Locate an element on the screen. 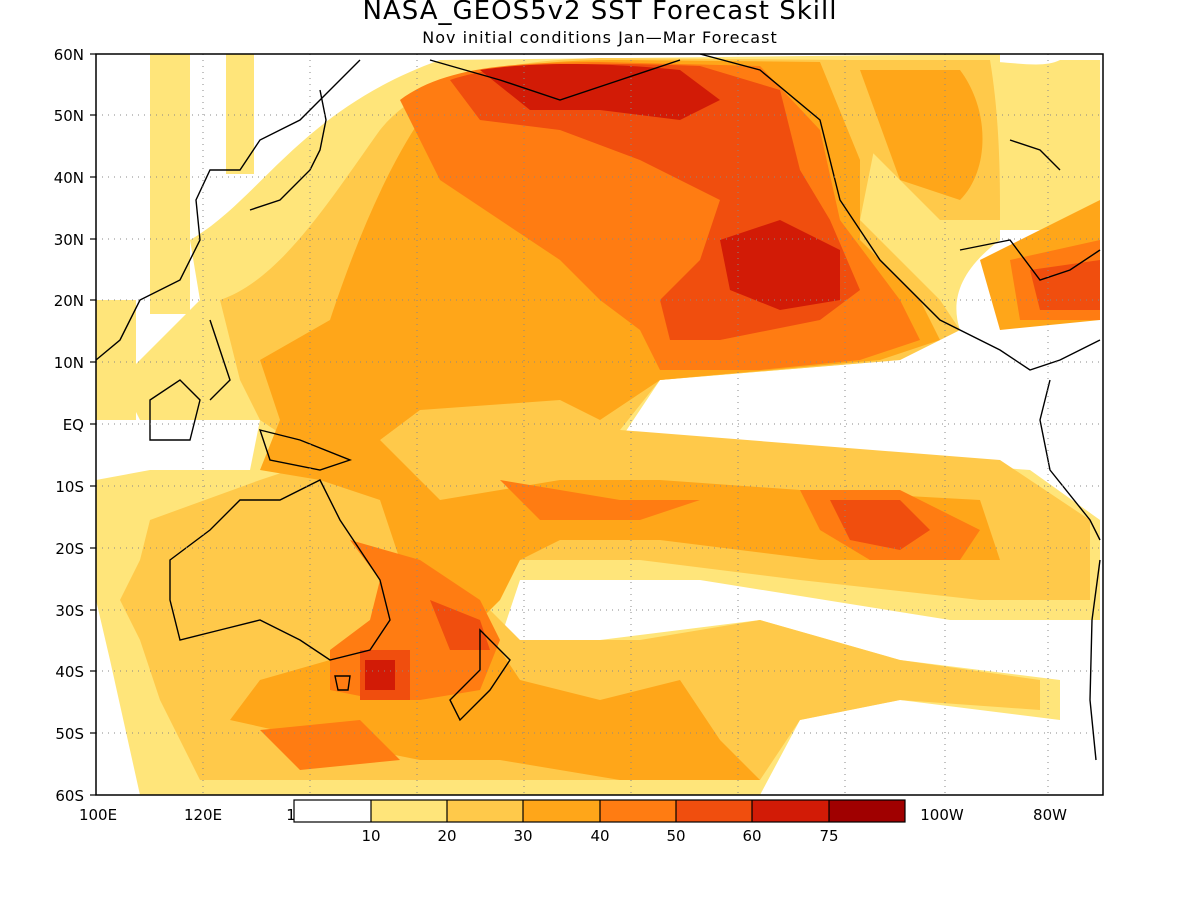 The height and width of the screenshot is (900, 1200). lon-labels: 100E 120E 1 100W 80W is located at coordinates (573, 815).